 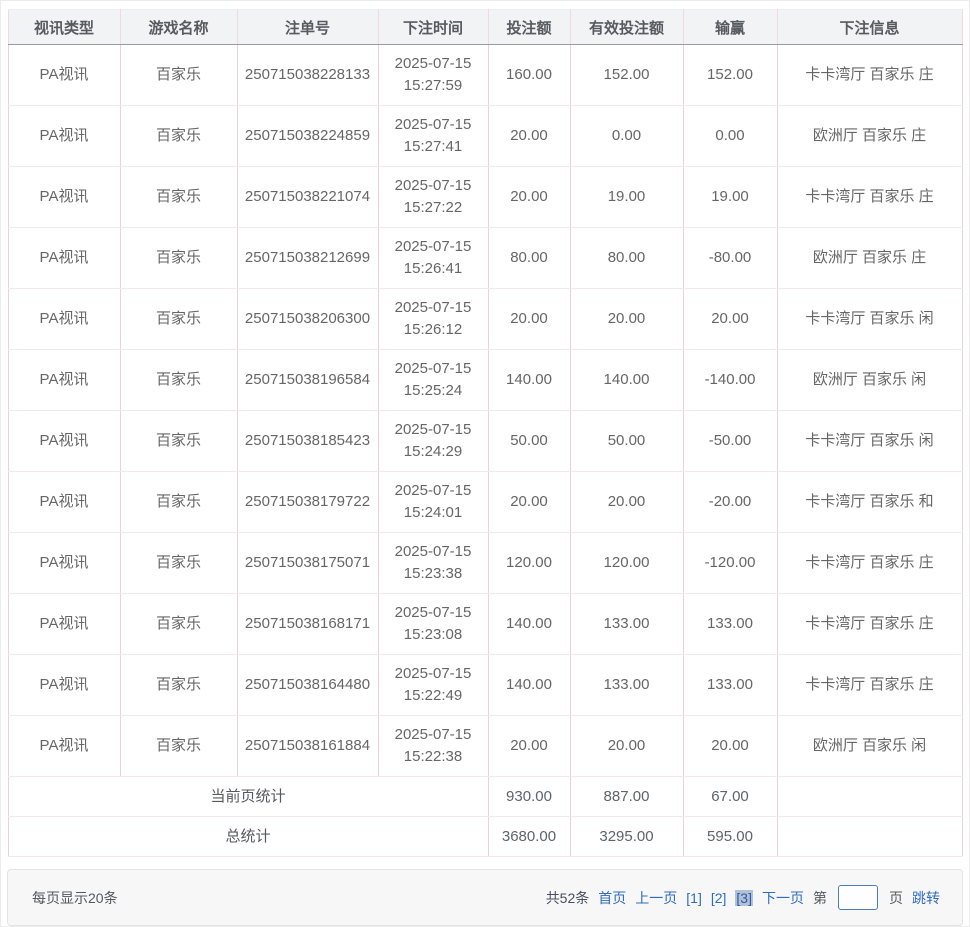 What do you see at coordinates (307, 75) in the screenshot?
I see `cell-bet-no: 250715038228133` at bounding box center [307, 75].